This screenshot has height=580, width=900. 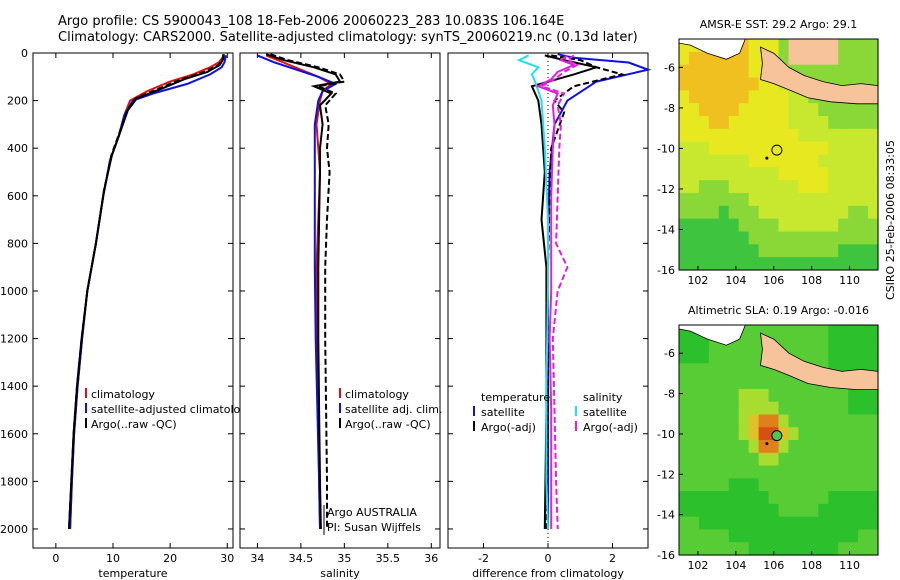 What do you see at coordinates (697, 565) in the screenshot?
I see `sla-xtick-label: 102` at bounding box center [697, 565].